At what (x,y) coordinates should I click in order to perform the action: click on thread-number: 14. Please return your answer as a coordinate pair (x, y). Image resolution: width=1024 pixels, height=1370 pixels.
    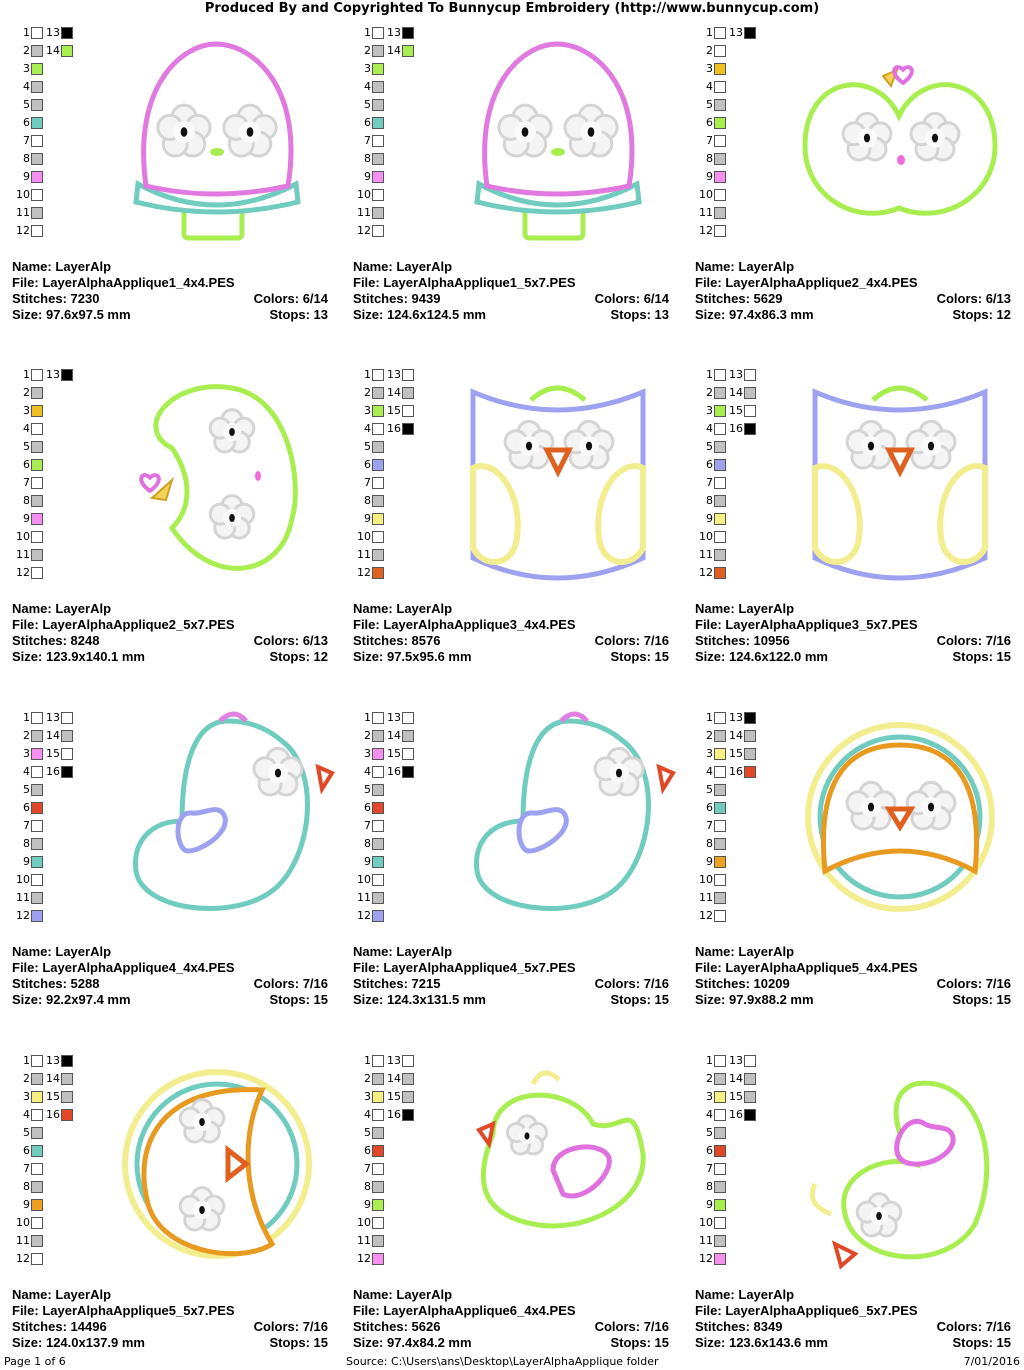
    Looking at the image, I should click on (394, 1078).